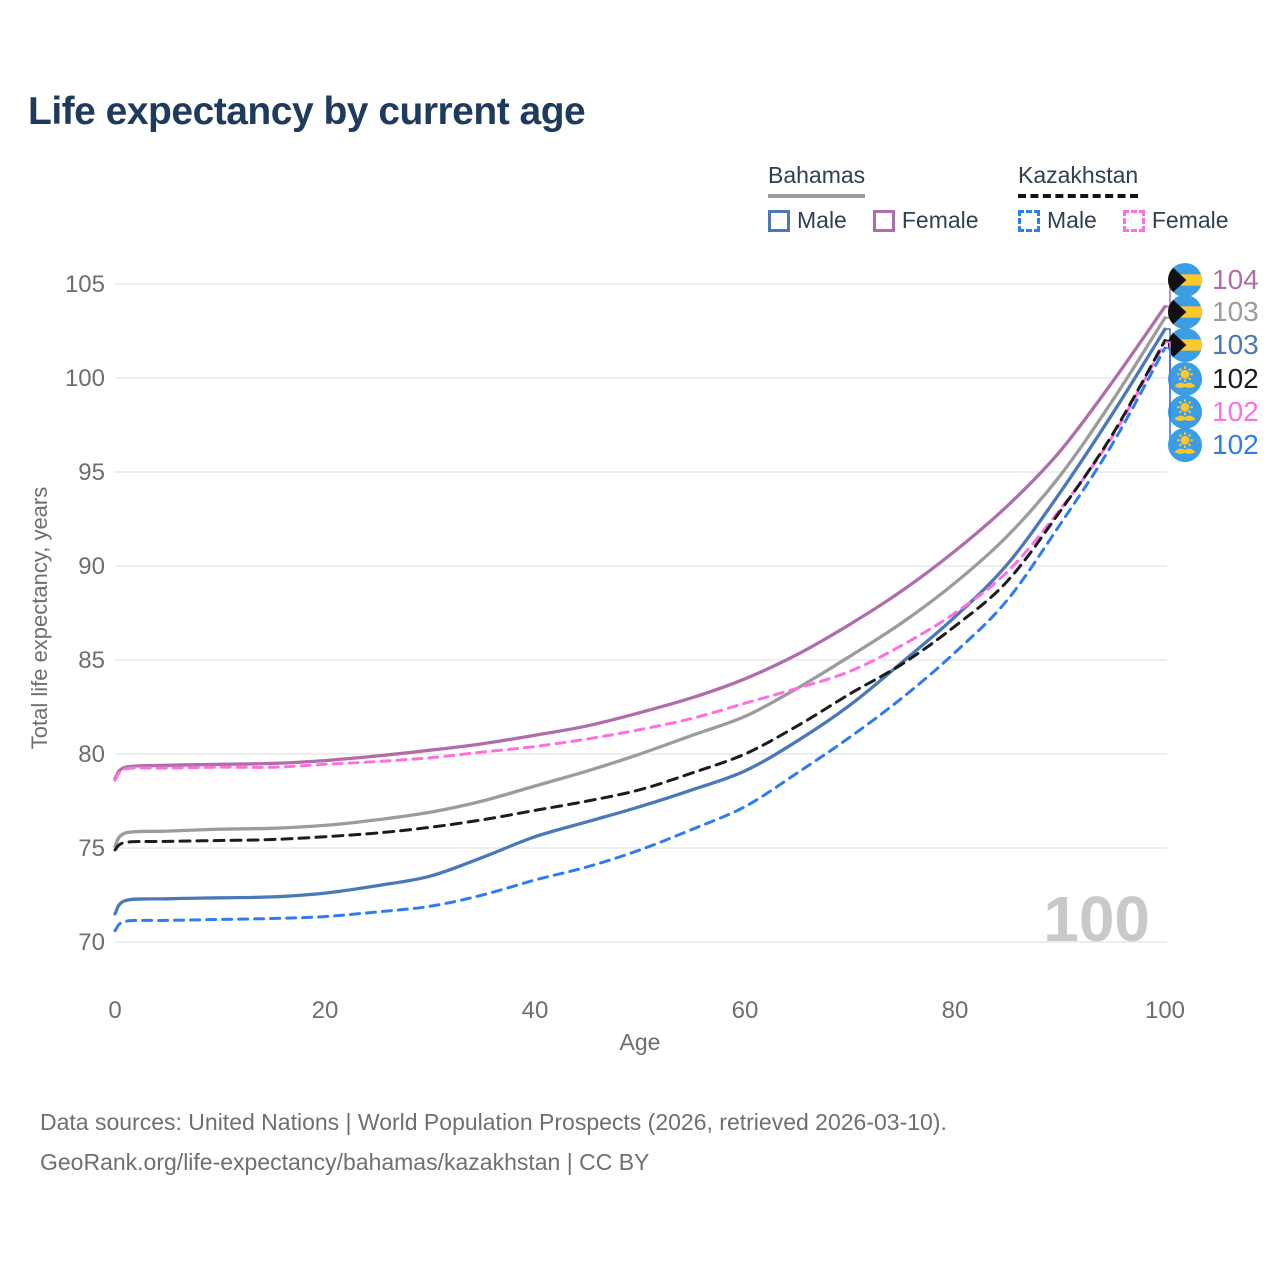 Image resolution: width=1280 pixels, height=1280 pixels. I want to click on end-value-label-bahamas-both: 103, so click(1235, 311).